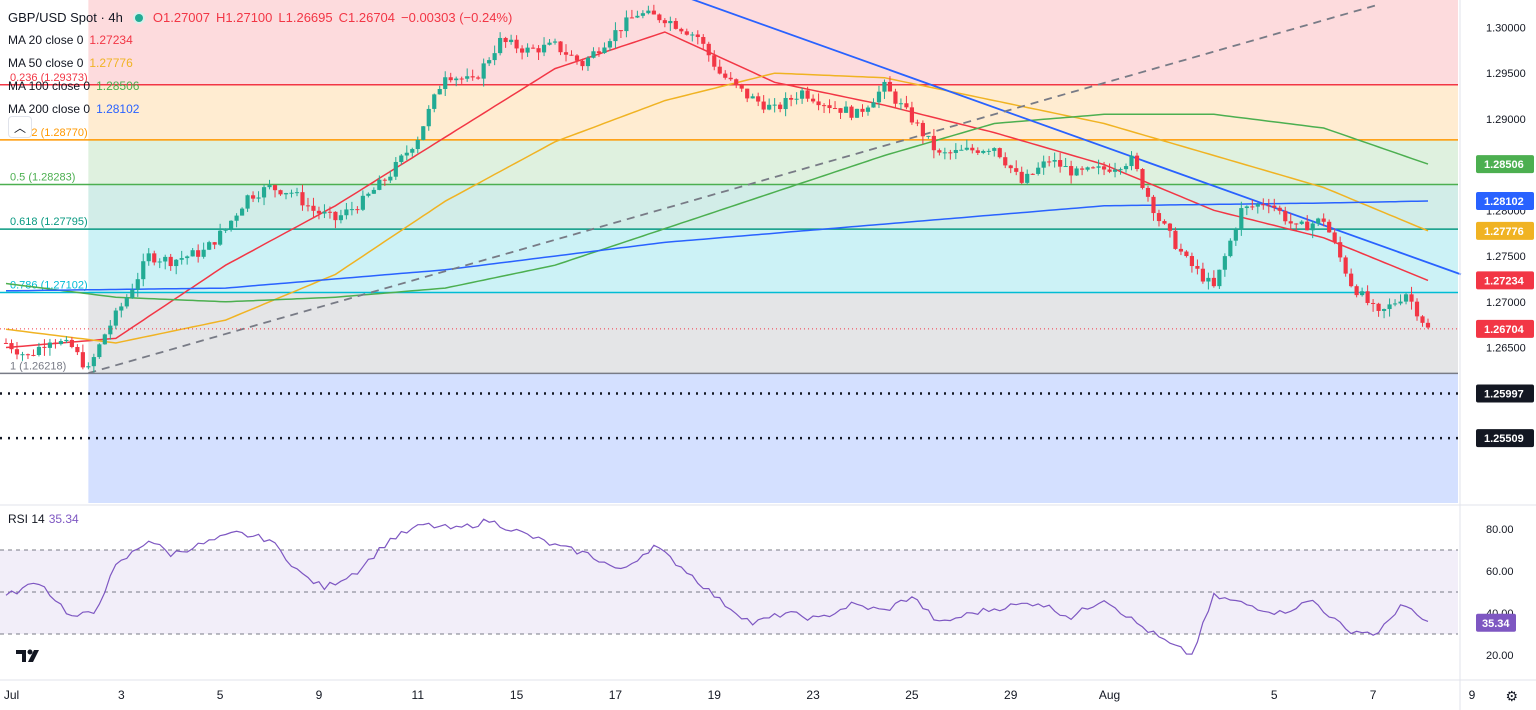 Image resolution: width=1536 pixels, height=710 pixels. Describe the element at coordinates (220, 695) in the screenshot. I see `time-tick: 5` at that location.